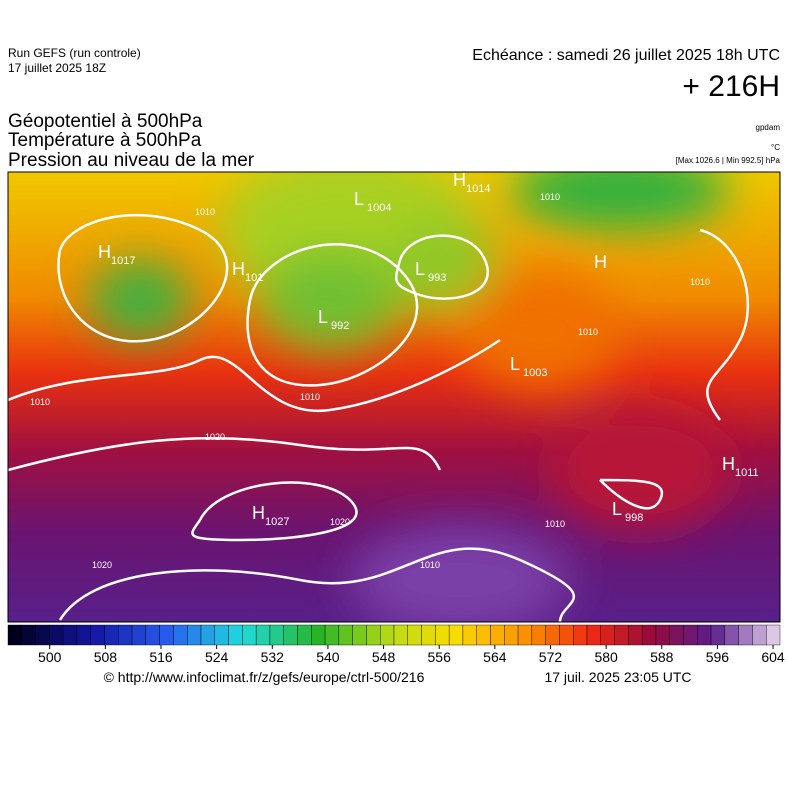 The image size is (788, 794). What do you see at coordinates (606, 657) in the screenshot?
I see `colorbar-tick-label: 580` at bounding box center [606, 657].